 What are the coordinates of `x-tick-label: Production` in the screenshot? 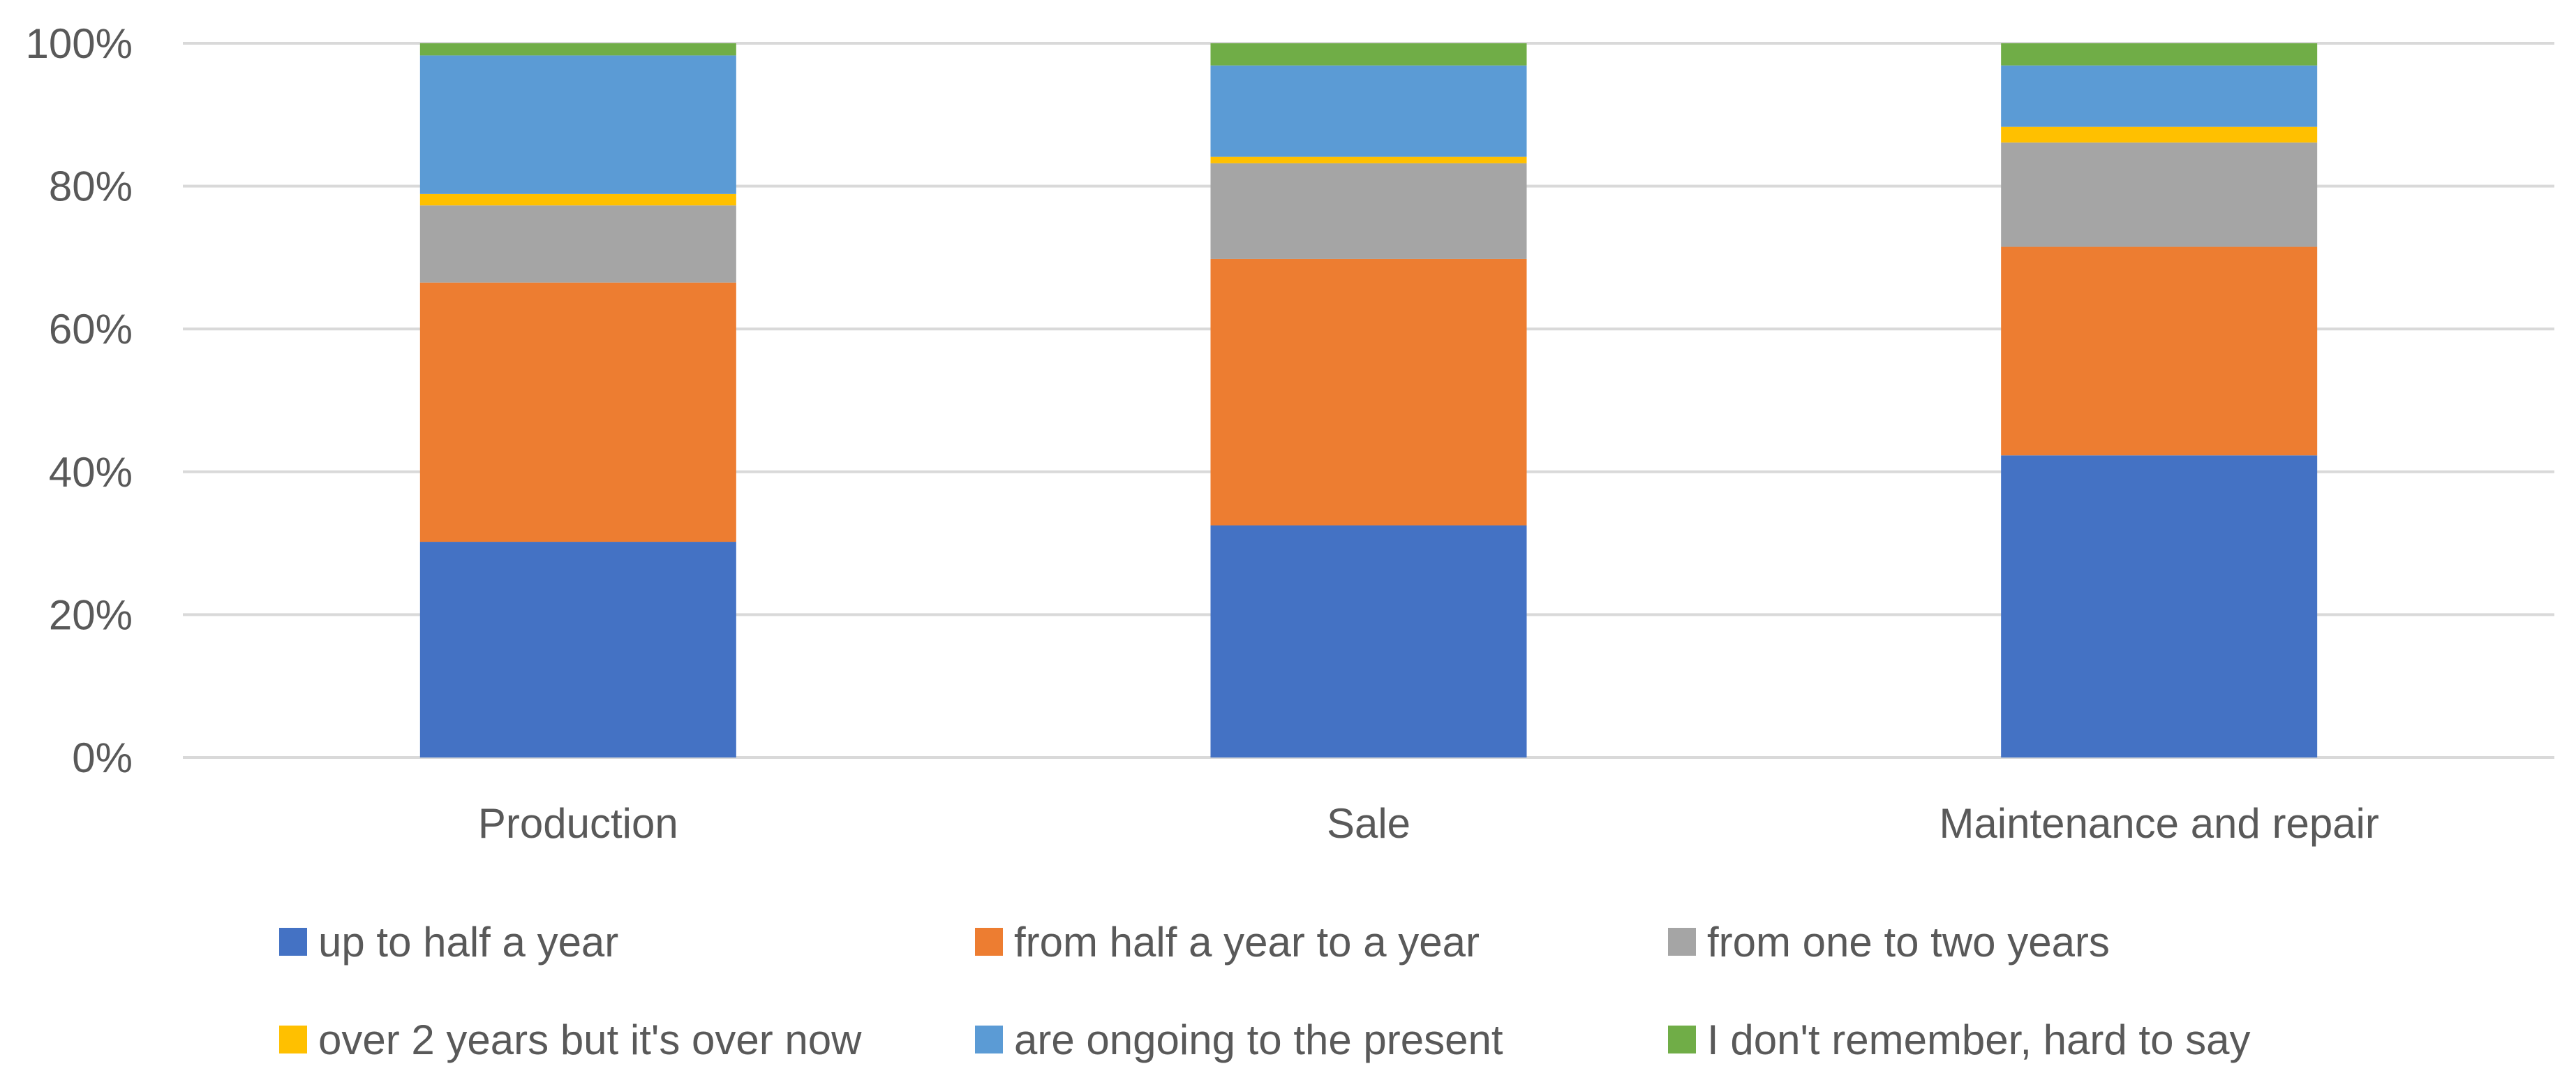 It's located at (578, 823).